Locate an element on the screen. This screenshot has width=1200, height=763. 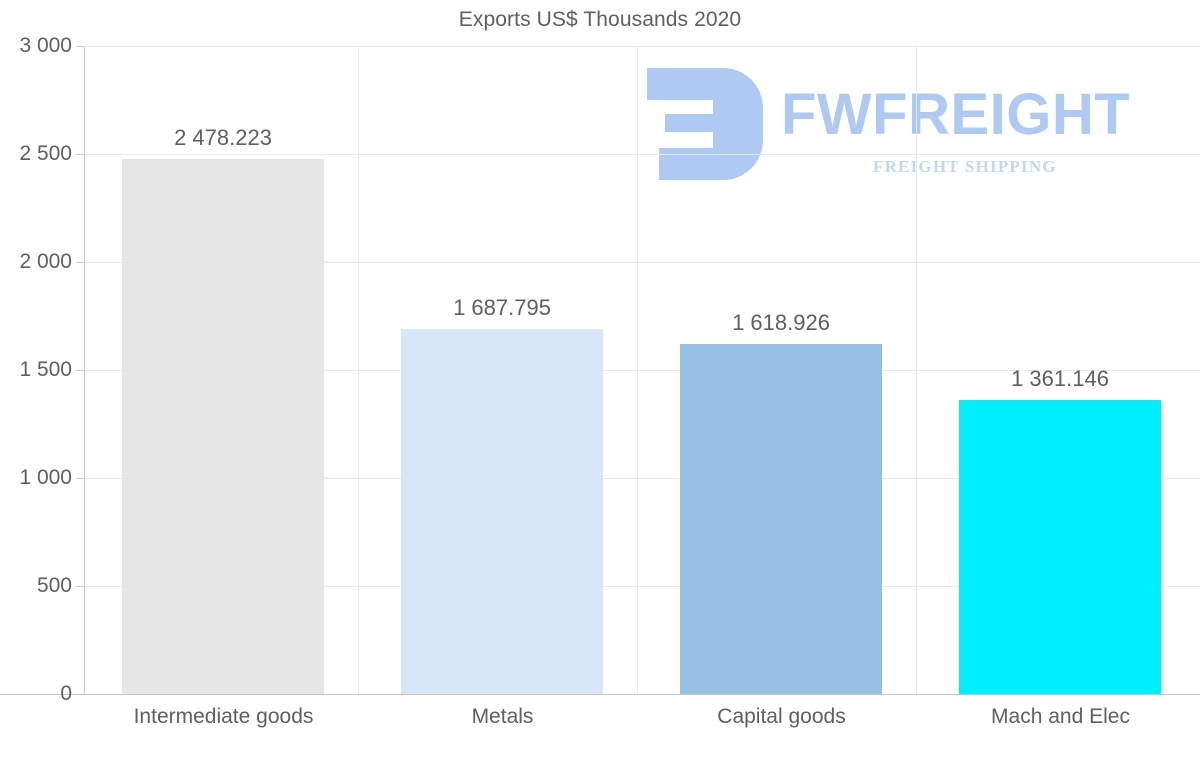
y-axis-label-2500: 2 500 is located at coordinates (45, 153).